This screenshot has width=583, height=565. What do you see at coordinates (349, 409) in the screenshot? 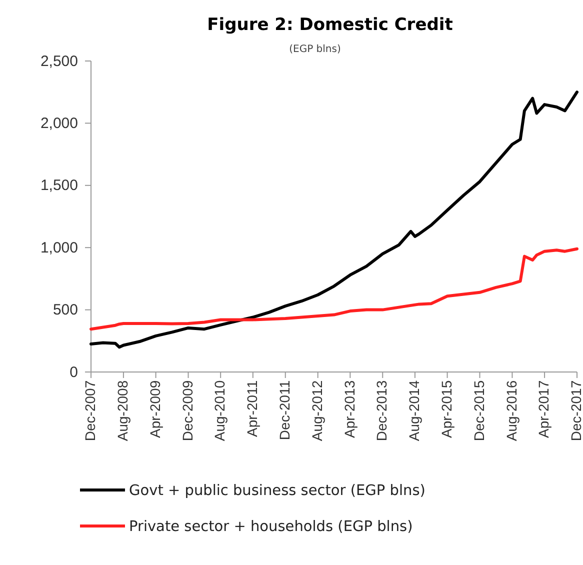
I see `x-tick-label: Apr-2013` at bounding box center [349, 409].